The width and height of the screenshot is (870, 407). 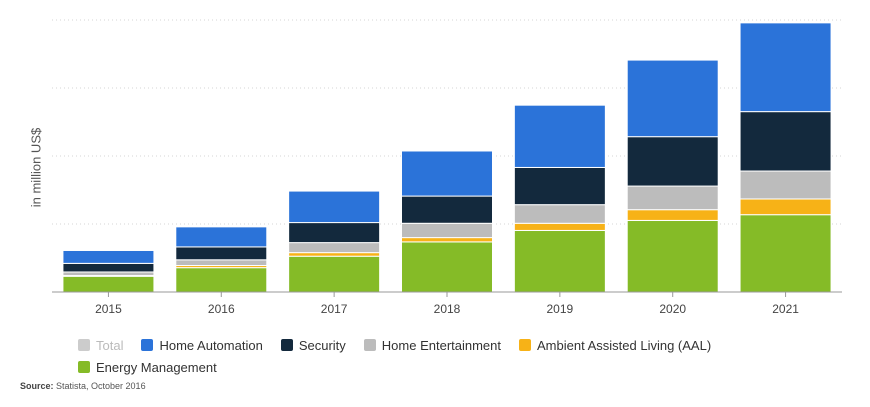 I want to click on bar-segment-ambient-assisted-living-aal-2017, so click(x=334, y=254).